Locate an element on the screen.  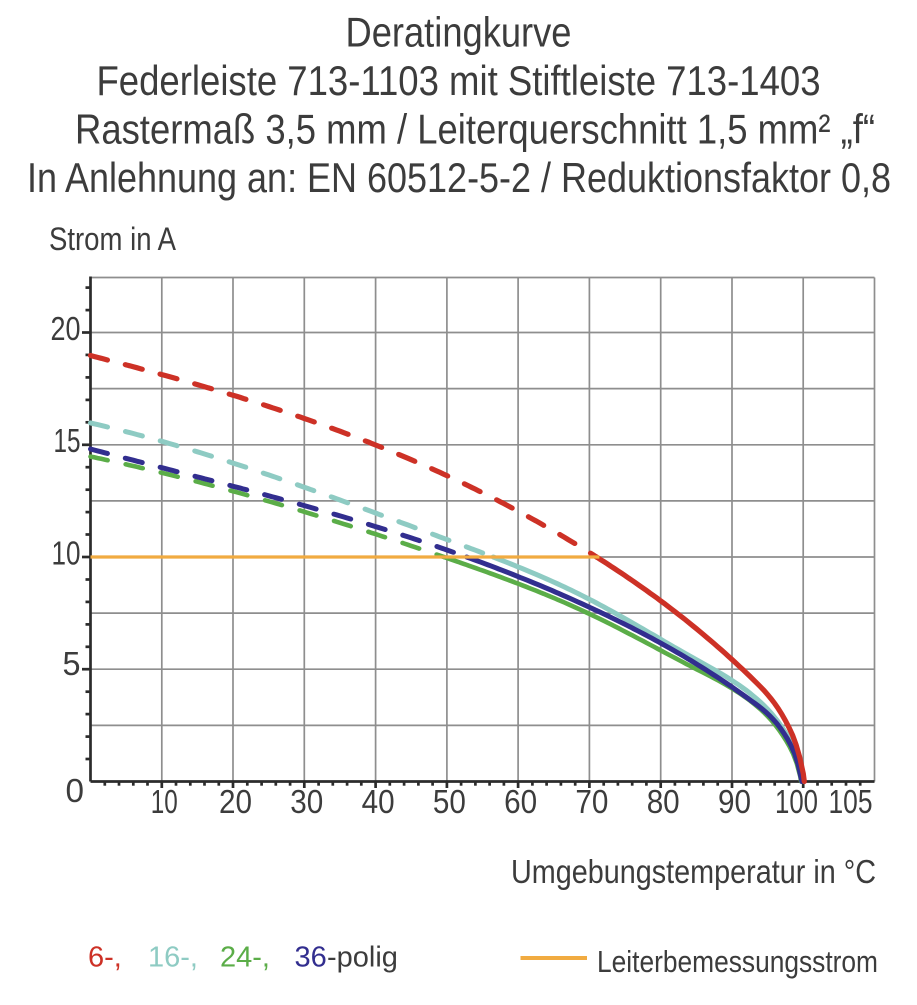
svg-text: 50 is located at coordinates (449, 801).